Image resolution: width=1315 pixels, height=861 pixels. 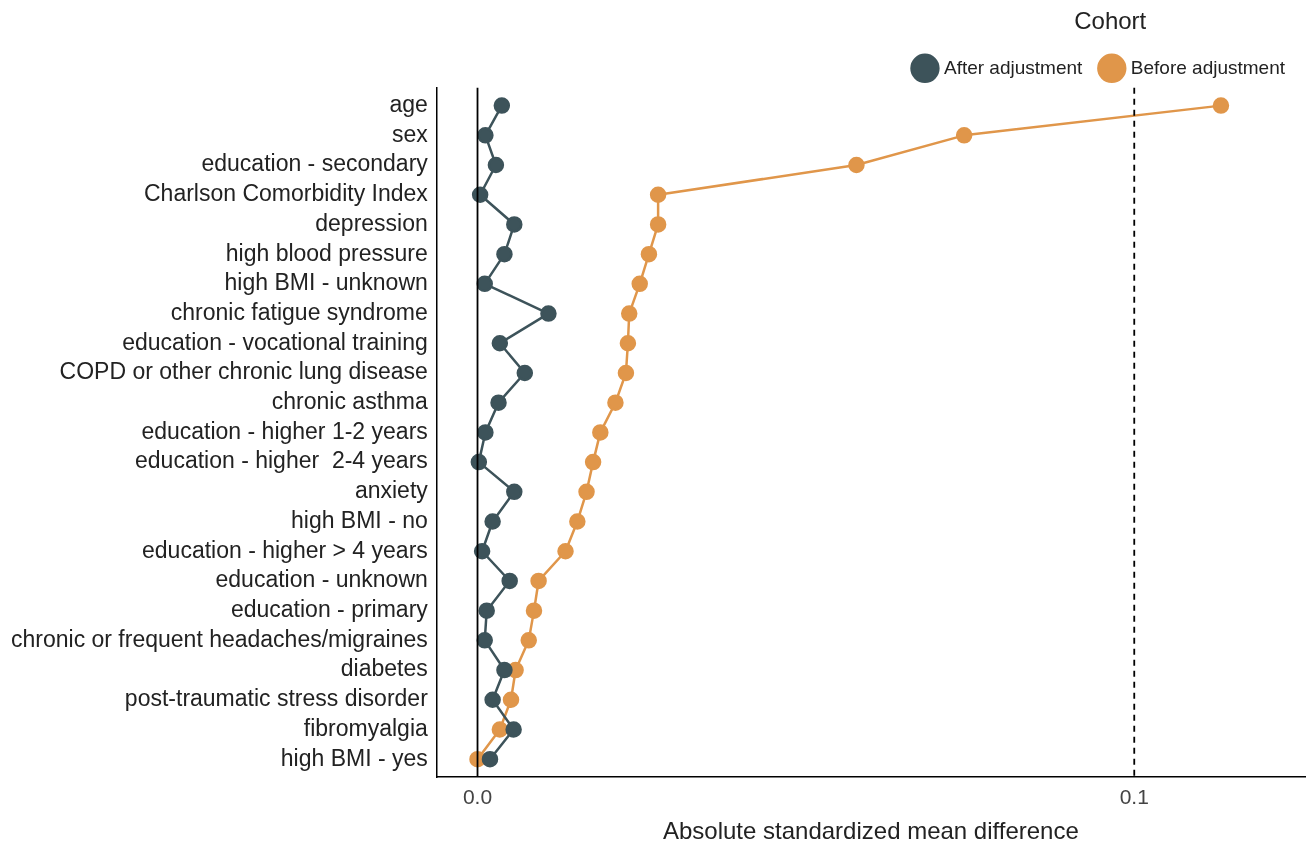 What do you see at coordinates (281, 460) in the screenshot?
I see `y-tick-label: education - higher 2-4 years` at bounding box center [281, 460].